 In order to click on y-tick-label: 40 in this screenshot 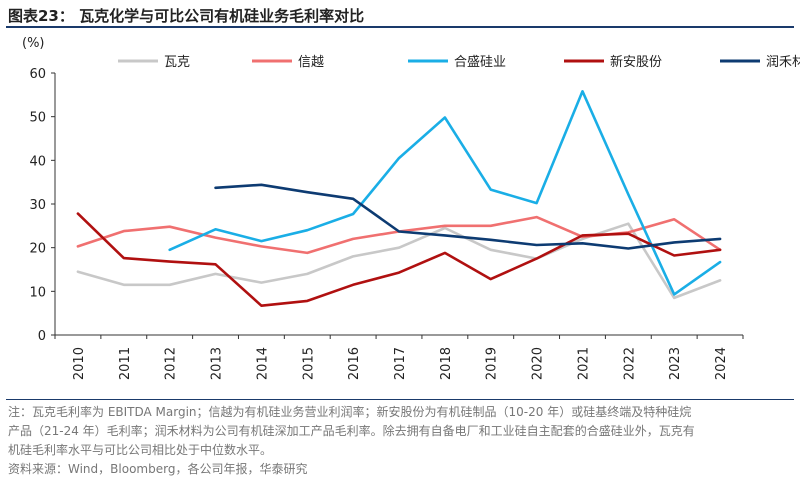, I will do `click(37, 161)`.